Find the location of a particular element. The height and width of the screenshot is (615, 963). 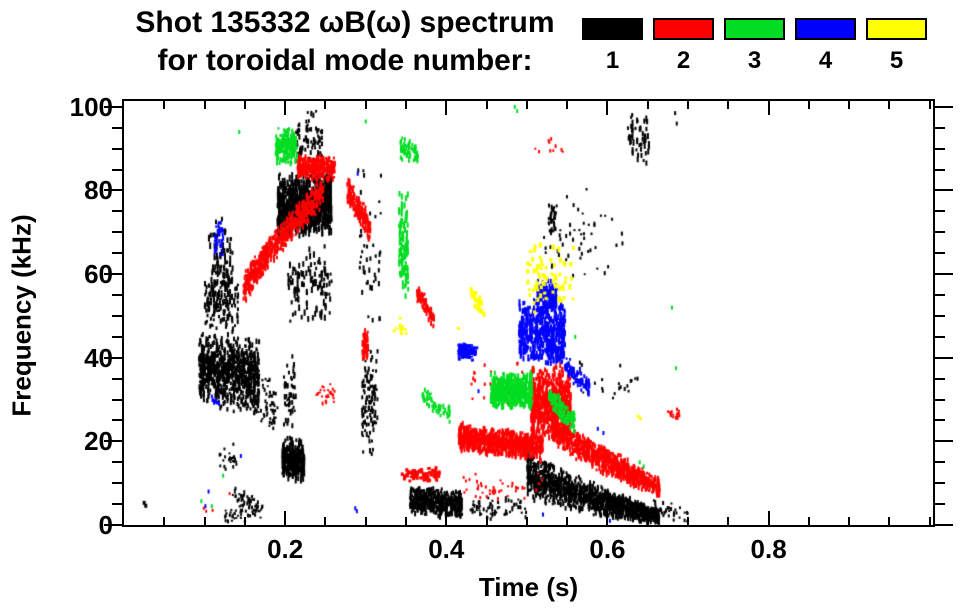

legend-label-mode-4: 4 is located at coordinates (825, 60).